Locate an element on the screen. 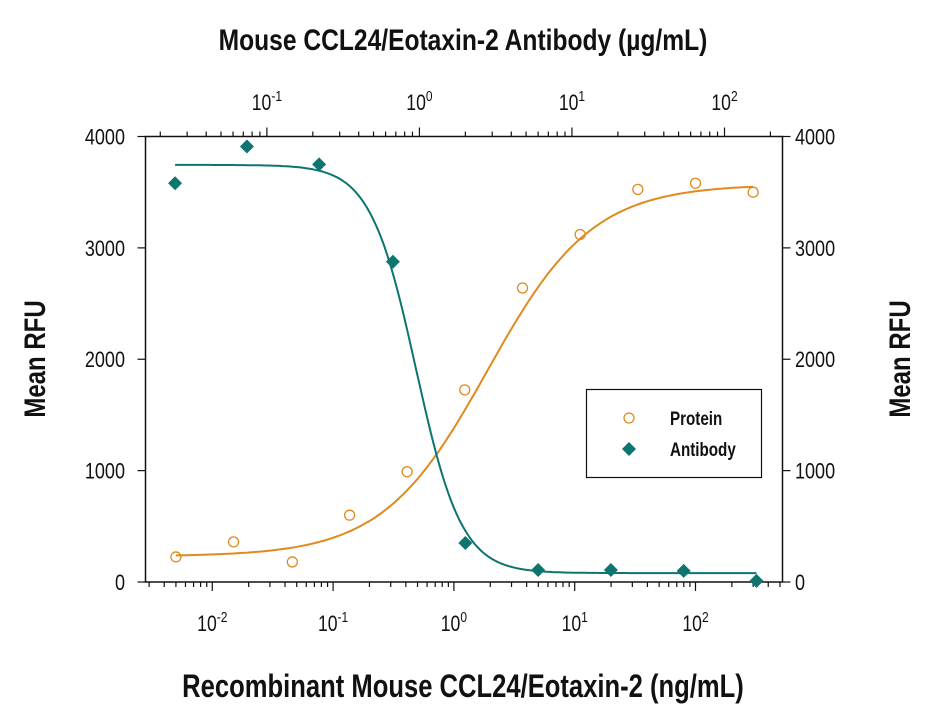 This screenshot has width=927, height=714. legend-box is located at coordinates (674, 433).